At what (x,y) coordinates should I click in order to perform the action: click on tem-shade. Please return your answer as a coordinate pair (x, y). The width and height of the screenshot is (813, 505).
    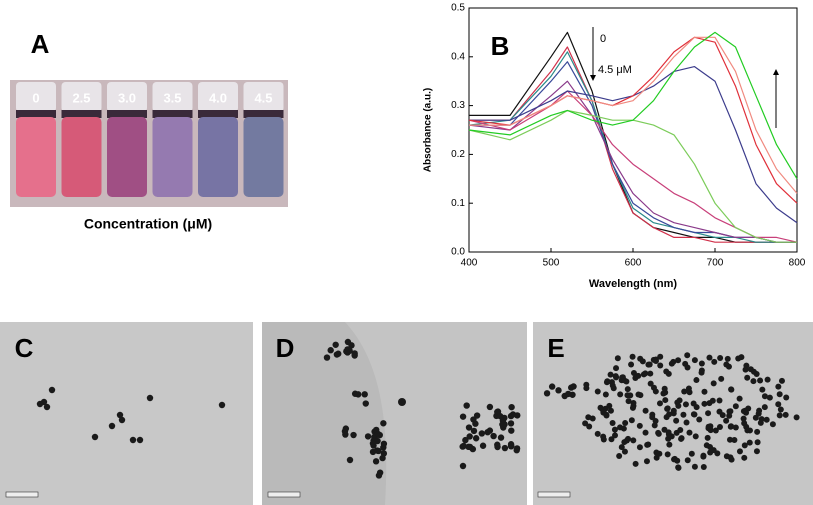
    Looking at the image, I should click on (324, 413).